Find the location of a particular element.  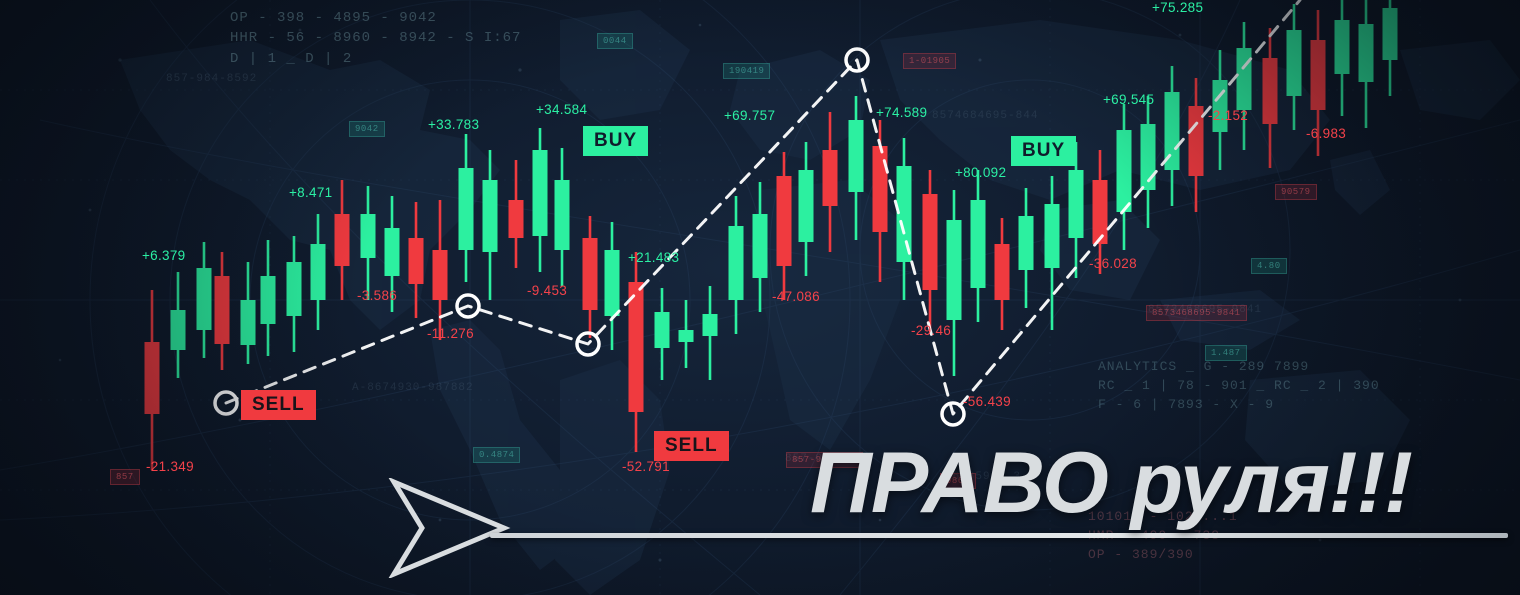

price-change-label: +21.483 is located at coordinates (654, 257).